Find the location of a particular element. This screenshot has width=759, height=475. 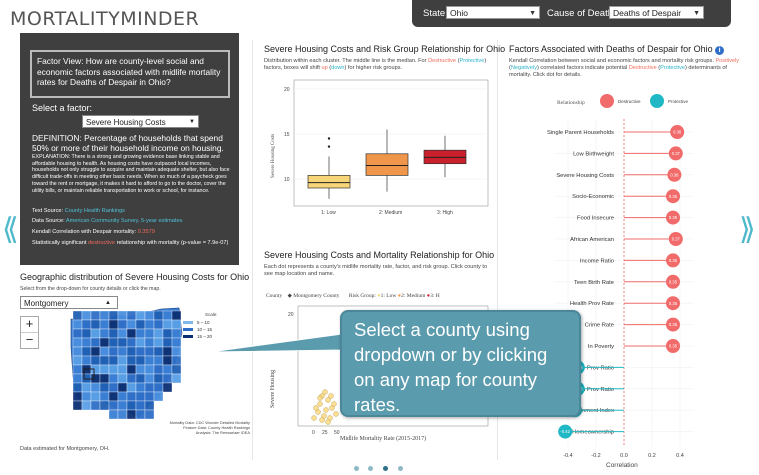

ohio-choropleth-map is located at coordinates (127, 364).